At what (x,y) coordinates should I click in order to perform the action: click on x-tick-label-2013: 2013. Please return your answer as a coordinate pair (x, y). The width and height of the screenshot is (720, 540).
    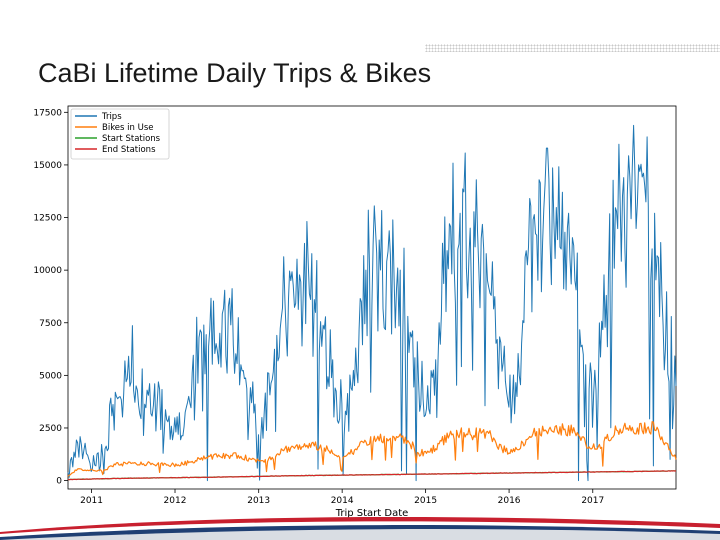
    Looking at the image, I should click on (258, 501).